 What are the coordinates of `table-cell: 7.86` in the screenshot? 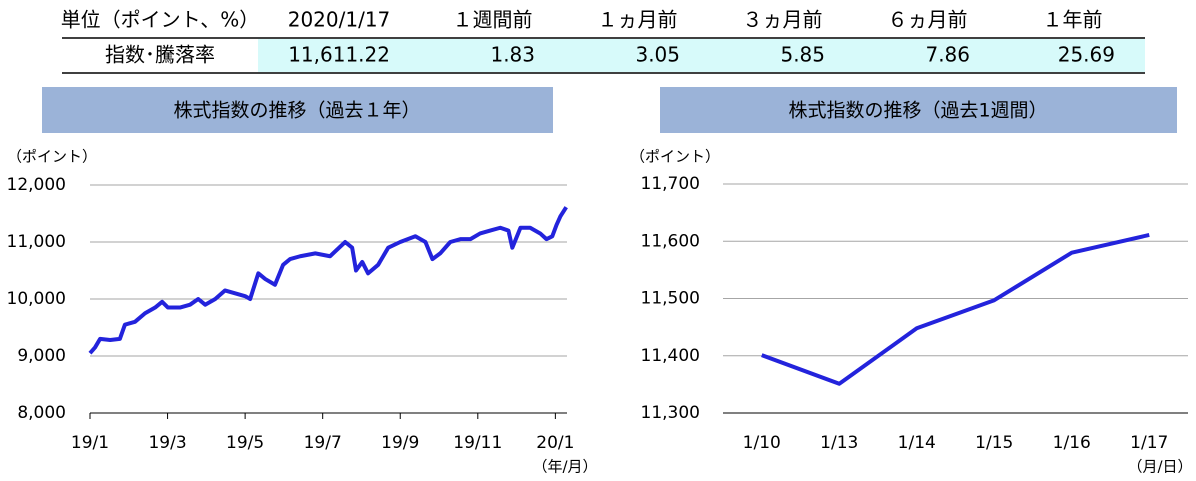 It's located at (947, 55).